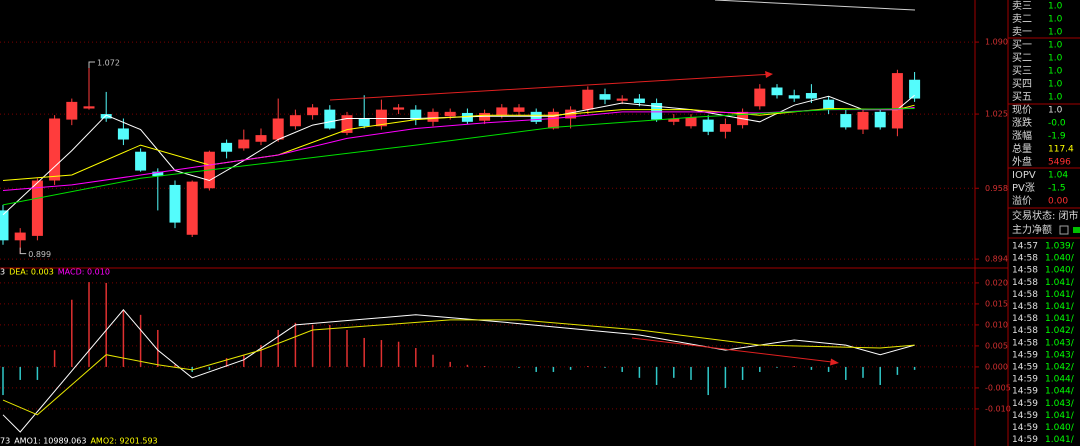 This screenshot has height=446, width=1080. What do you see at coordinates (1060, 392) in the screenshot?
I see `tick-price: 1.044/` at bounding box center [1060, 392].